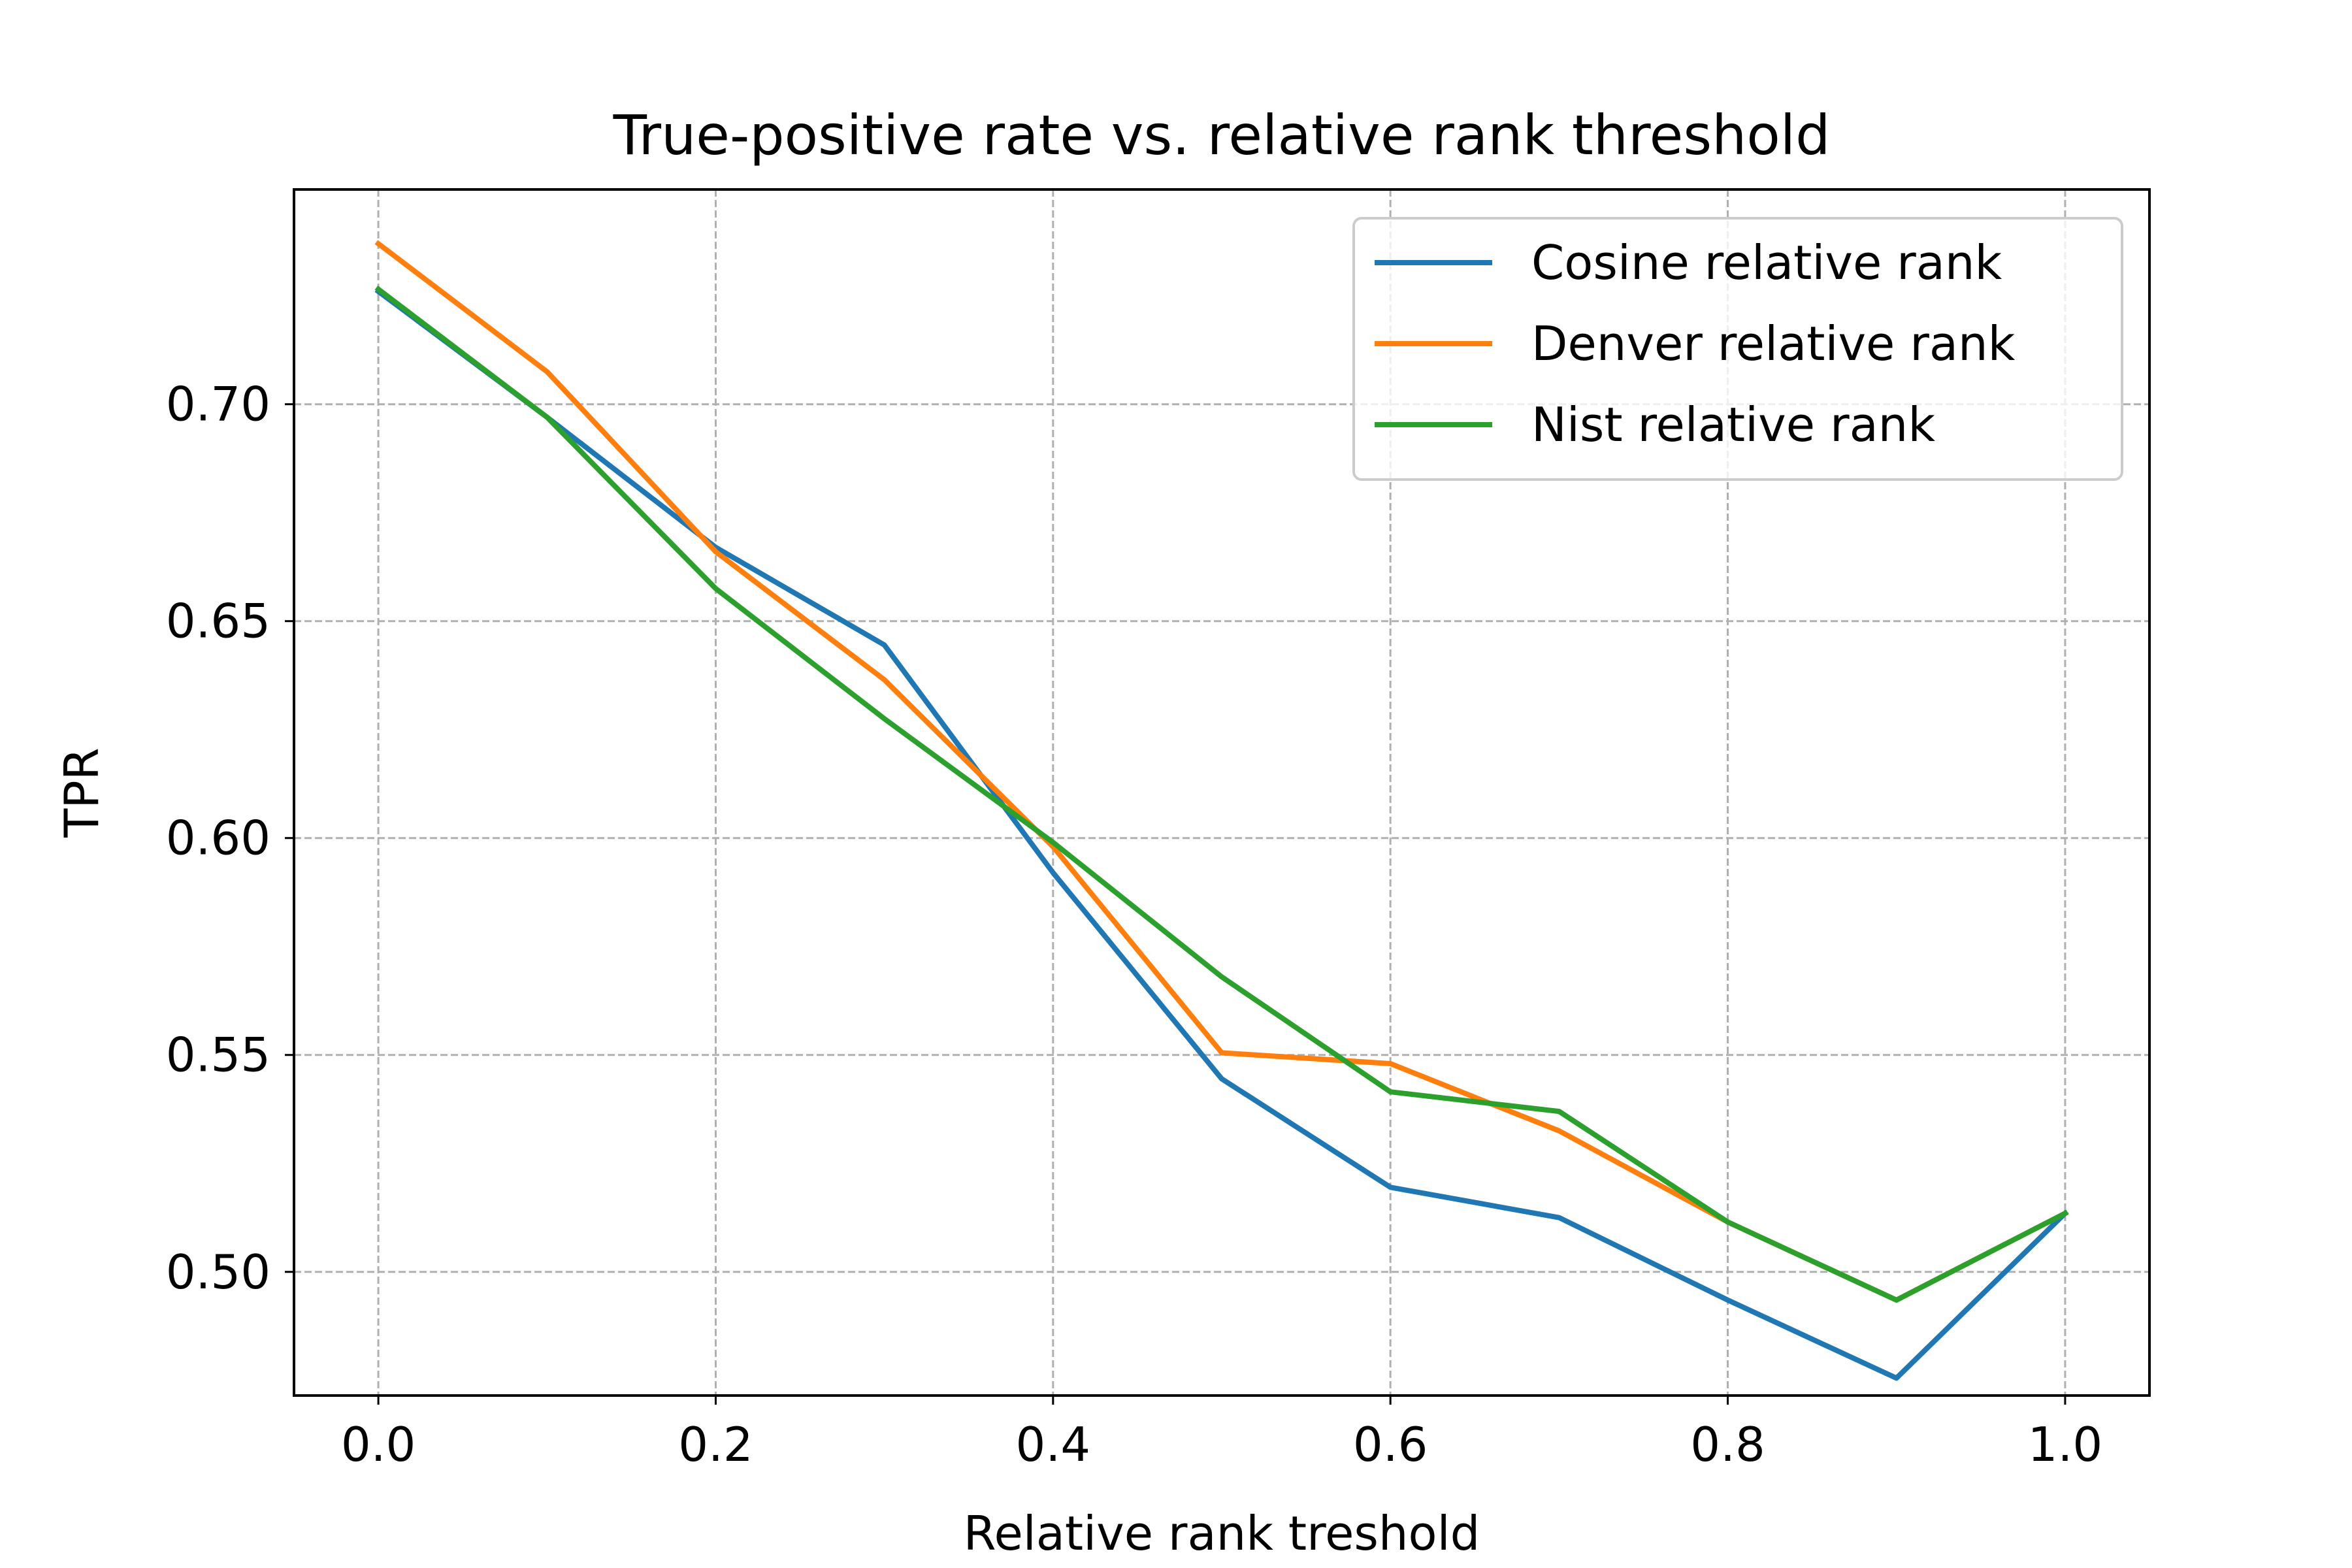 This screenshot has width=2352, height=1568. What do you see at coordinates (81, 792) in the screenshot?
I see `y-axis-label: TPR` at bounding box center [81, 792].